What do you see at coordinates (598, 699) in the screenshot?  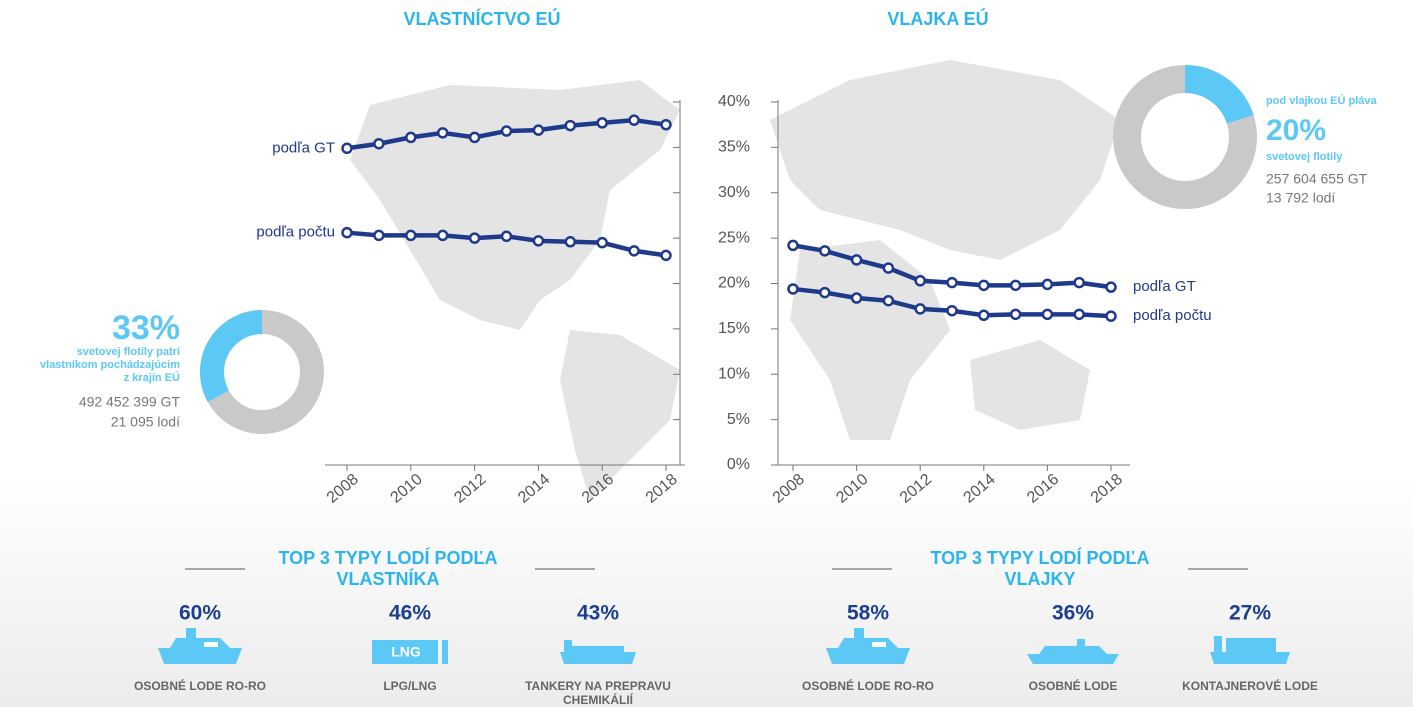 I see `ship-label: CHEMIKÁLIÍ` at bounding box center [598, 699].